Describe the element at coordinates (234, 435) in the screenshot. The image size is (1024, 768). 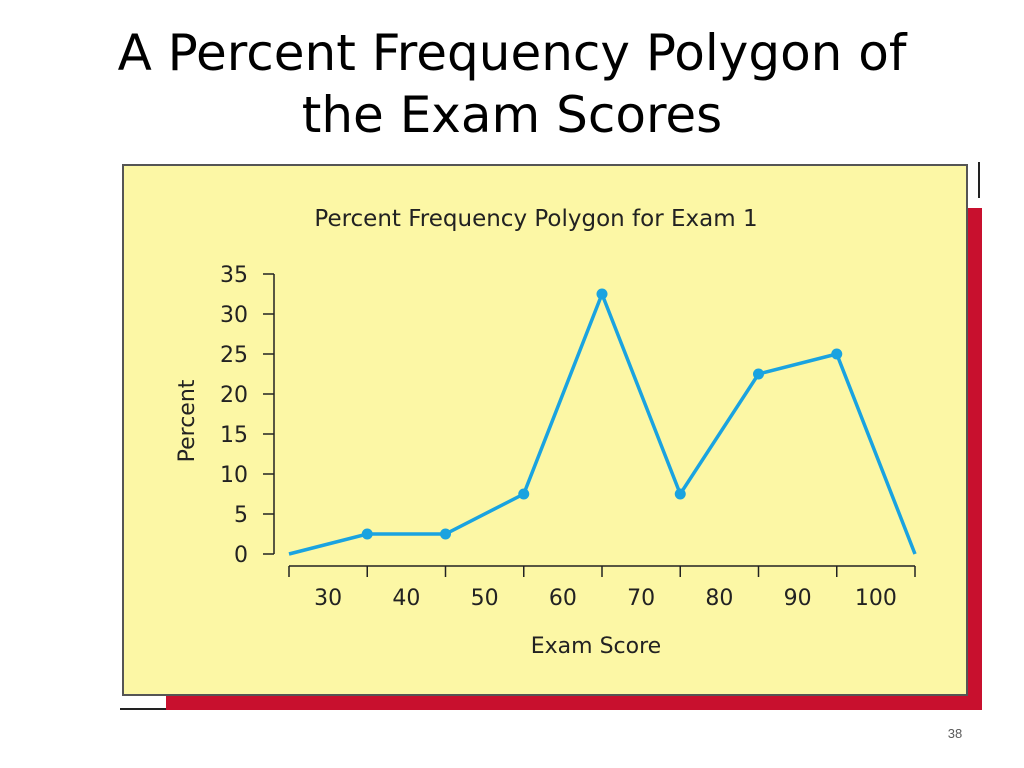
I see `y-tick-label: 15` at that location.